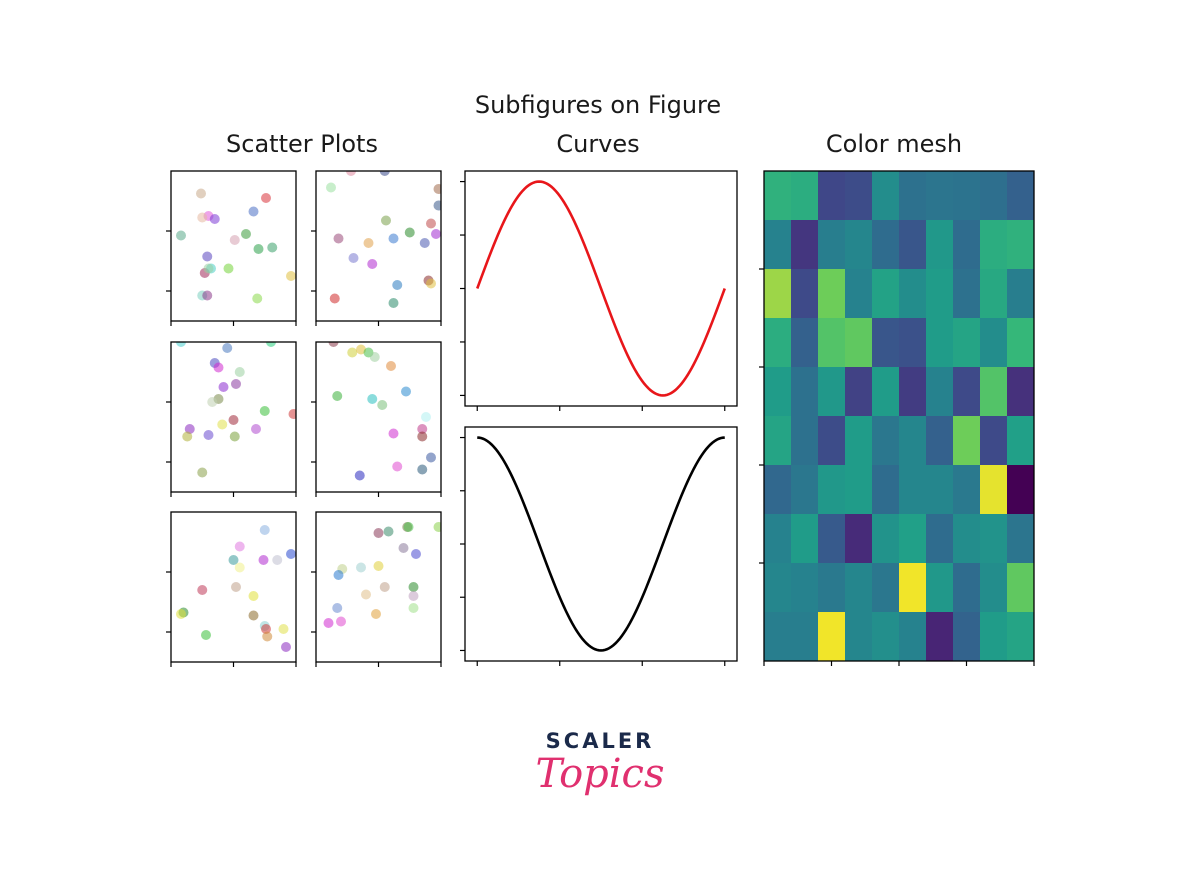 This screenshot has height=886, width=1200. I want to click on curves-group, so click(599, 418).